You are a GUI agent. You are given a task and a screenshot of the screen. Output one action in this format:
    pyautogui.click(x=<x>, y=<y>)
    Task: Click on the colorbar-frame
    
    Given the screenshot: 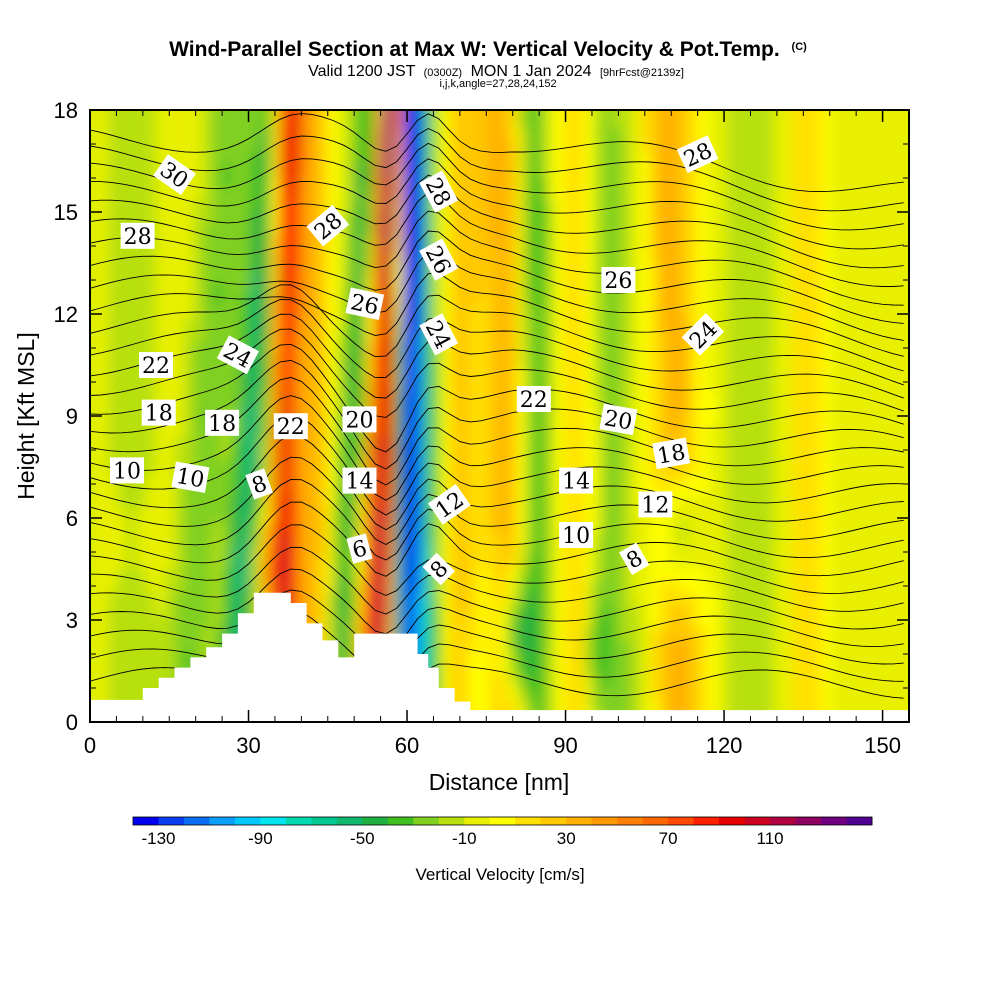 What is the action you would take?
    pyautogui.click(x=502, y=821)
    